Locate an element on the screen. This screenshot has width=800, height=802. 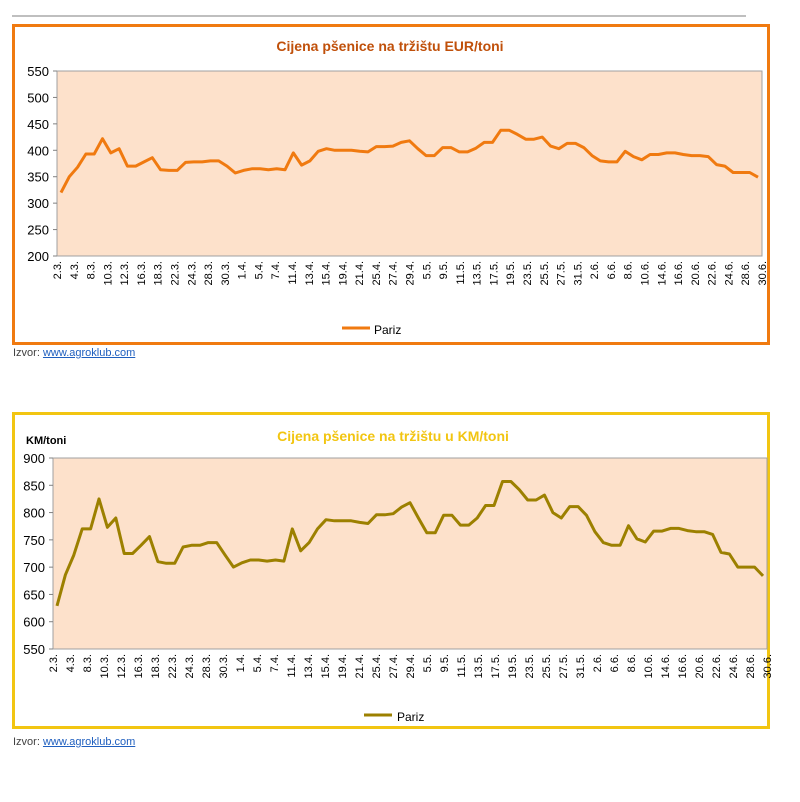
x-tick-label-km: 31.5. is located at coordinates (581, 666).